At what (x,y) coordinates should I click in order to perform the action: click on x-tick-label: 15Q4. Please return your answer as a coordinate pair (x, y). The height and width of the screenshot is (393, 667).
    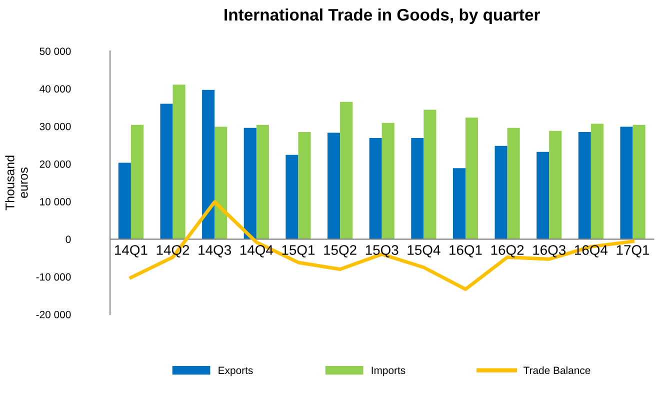
    Looking at the image, I should click on (424, 251).